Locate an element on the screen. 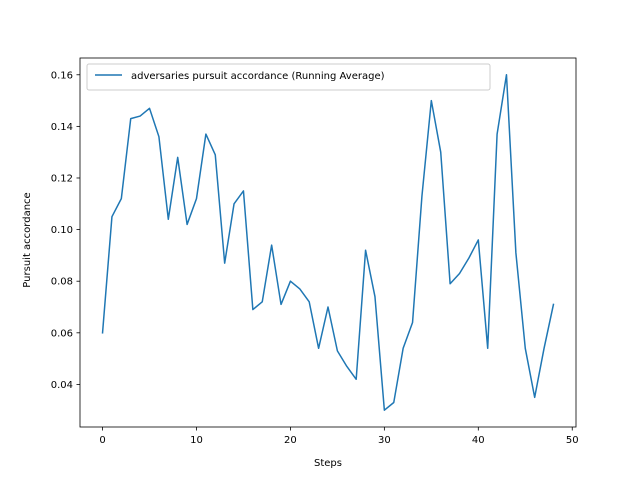  legend-box is located at coordinates (288, 77).